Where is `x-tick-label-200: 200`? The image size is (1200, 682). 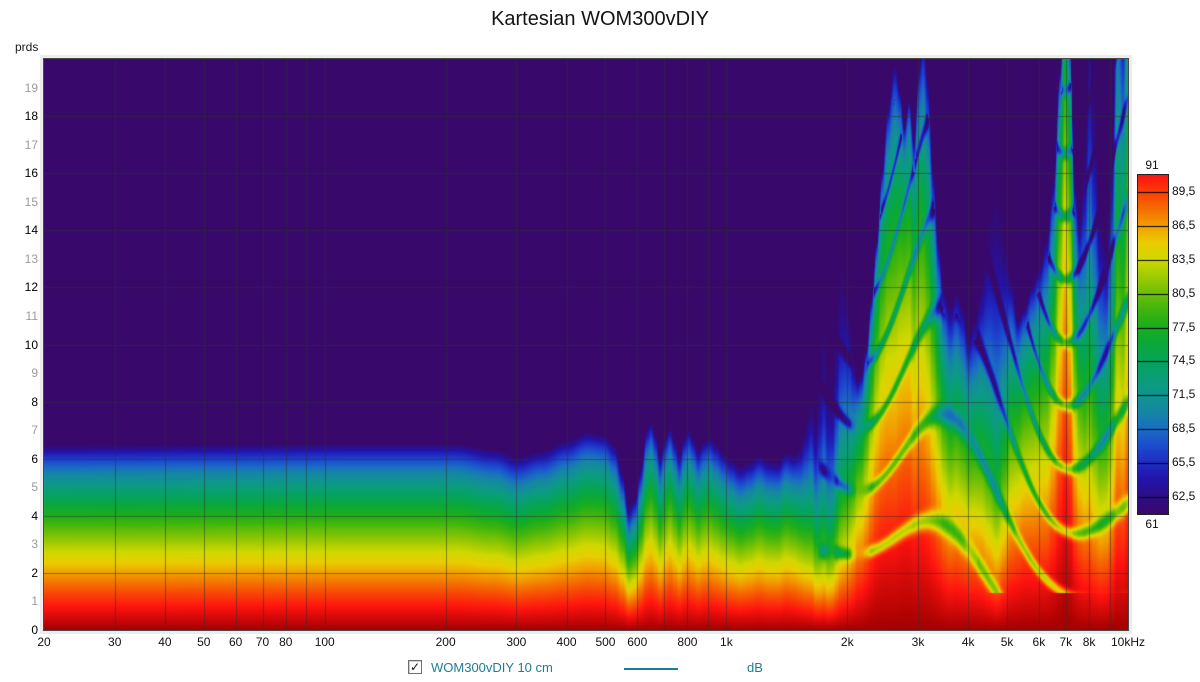
x-tick-label-200: 200 is located at coordinates (445, 642).